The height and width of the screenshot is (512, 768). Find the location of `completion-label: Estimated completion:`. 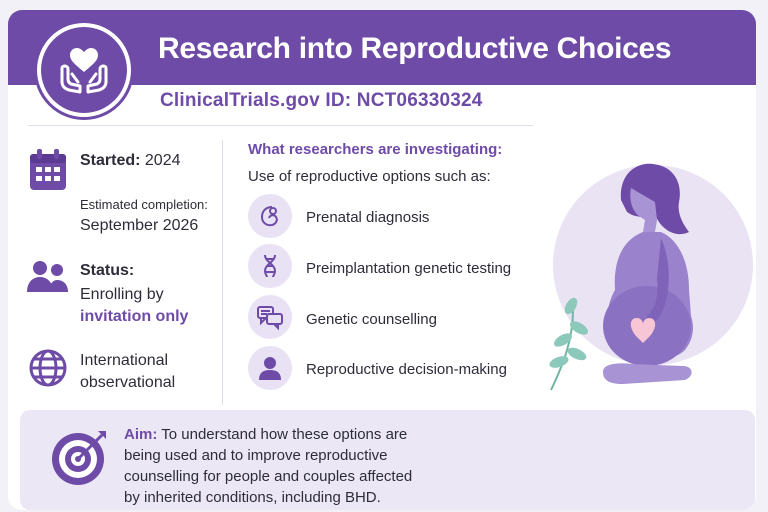

completion-label: Estimated completion: is located at coordinates (144, 204).